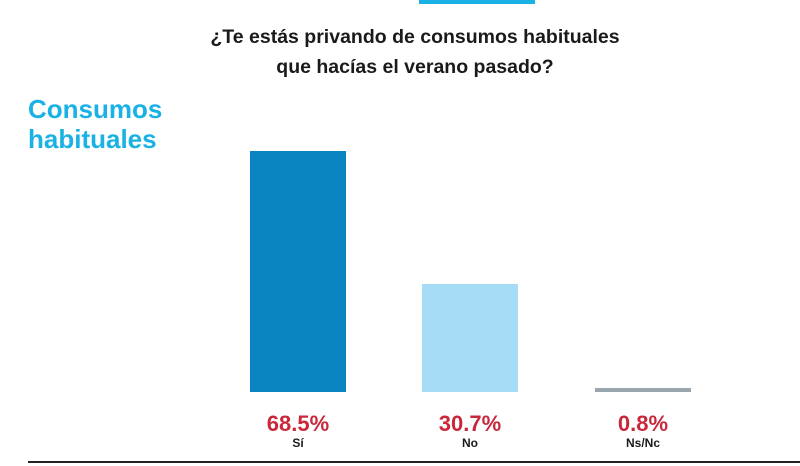 This screenshot has height=466, width=800. I want to click on bottom-rule, so click(414, 462).